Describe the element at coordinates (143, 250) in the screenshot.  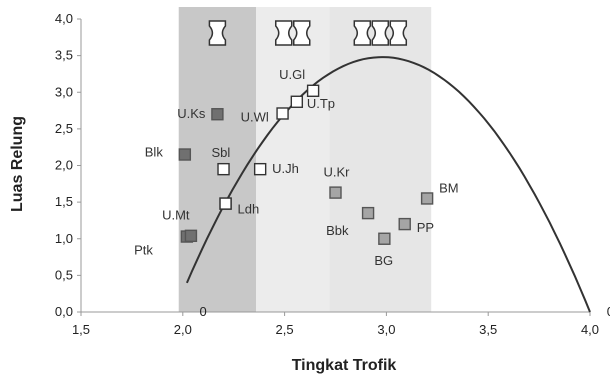
I see `point-label: Ptk` at that location.